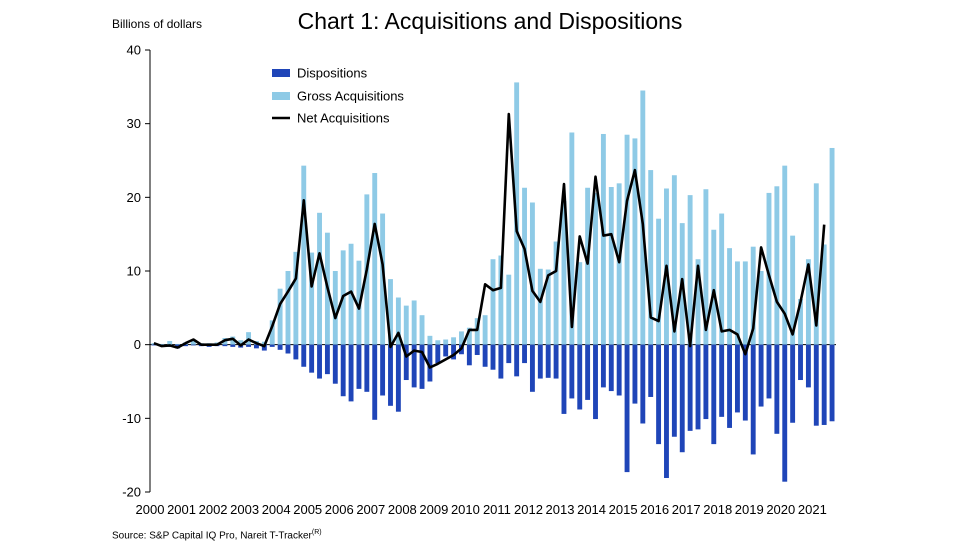 Image resolution: width=980 pixels, height=551 pixels. What do you see at coordinates (686, 509) in the screenshot?
I see `x-tick-label: 2017` at bounding box center [686, 509].